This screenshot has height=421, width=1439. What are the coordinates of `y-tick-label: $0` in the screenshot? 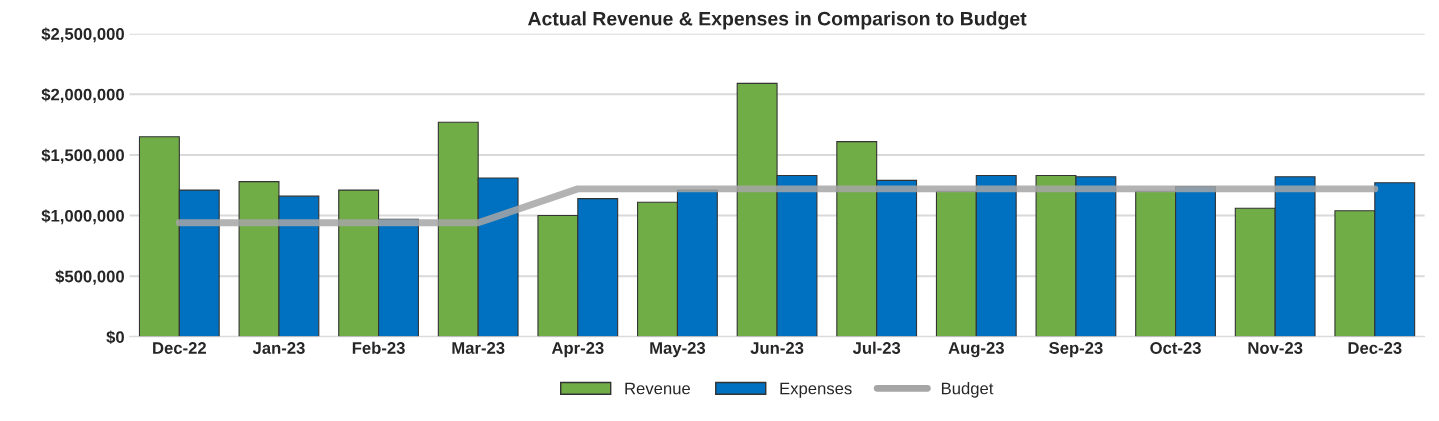 It's located at (115, 337).